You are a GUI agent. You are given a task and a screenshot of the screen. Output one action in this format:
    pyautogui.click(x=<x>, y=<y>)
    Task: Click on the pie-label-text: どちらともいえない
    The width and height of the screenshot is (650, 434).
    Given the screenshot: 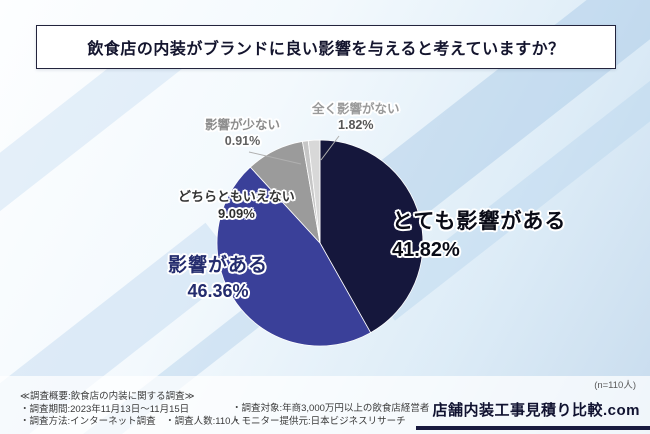 What is the action you would take?
    pyautogui.click(x=236, y=196)
    